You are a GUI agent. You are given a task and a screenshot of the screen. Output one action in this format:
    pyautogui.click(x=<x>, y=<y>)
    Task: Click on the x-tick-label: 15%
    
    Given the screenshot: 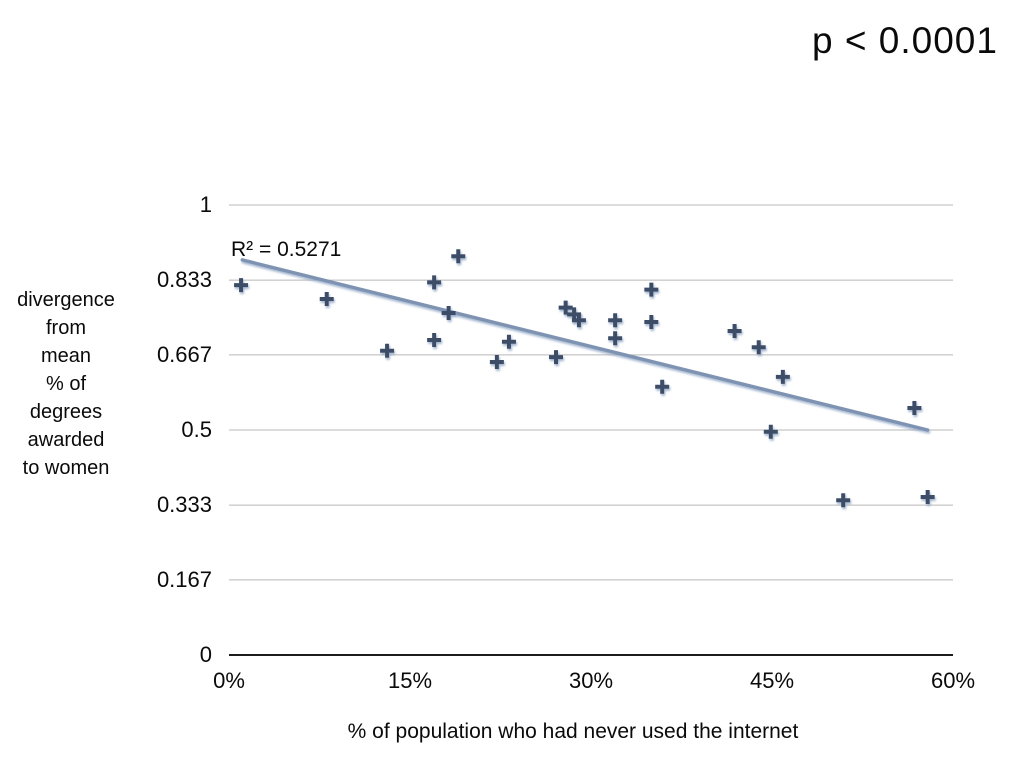 What is the action you would take?
    pyautogui.click(x=410, y=680)
    